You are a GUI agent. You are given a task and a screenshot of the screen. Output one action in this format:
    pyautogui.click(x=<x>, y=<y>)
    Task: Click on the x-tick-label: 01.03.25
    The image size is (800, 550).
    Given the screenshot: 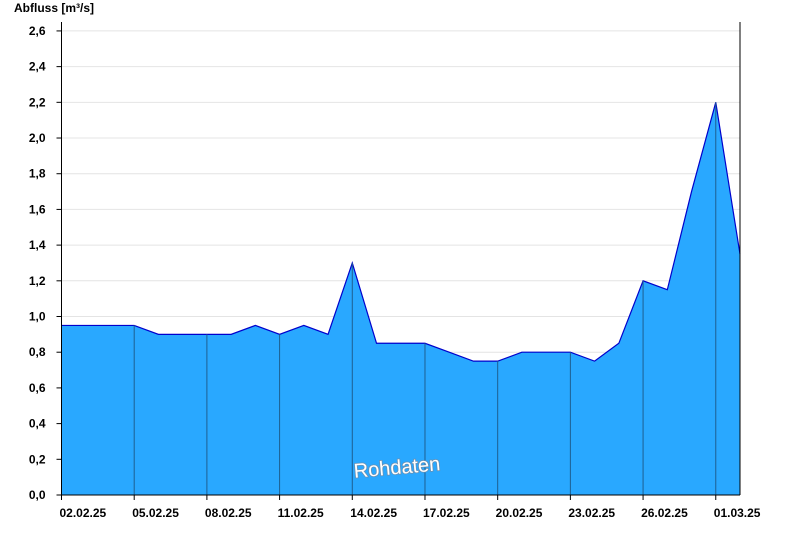 What is the action you would take?
    pyautogui.click(x=737, y=513)
    